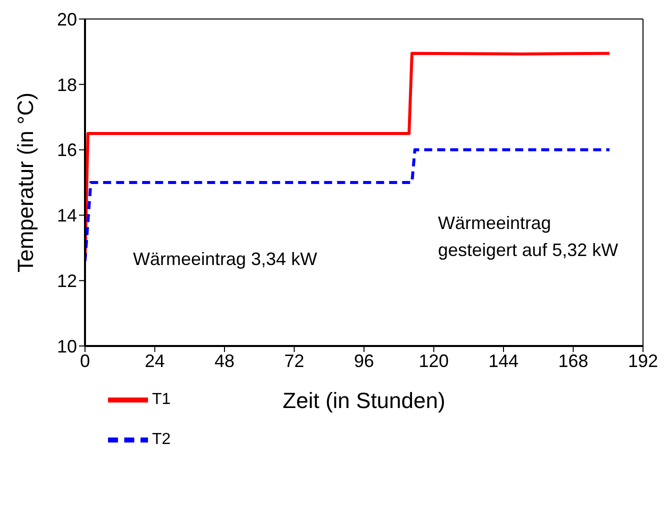  What do you see at coordinates (66, 19) in the screenshot?
I see `y-tick-label: 20` at bounding box center [66, 19].